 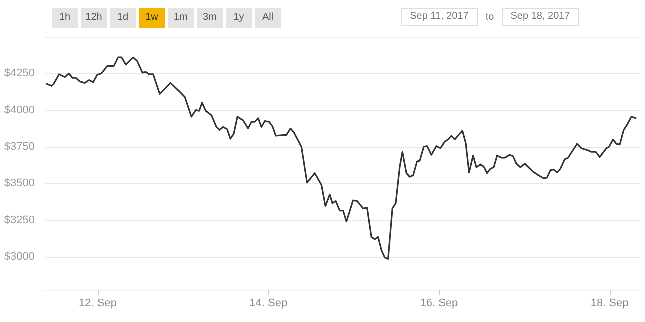 I want to click on text: All, so click(x=268, y=18).